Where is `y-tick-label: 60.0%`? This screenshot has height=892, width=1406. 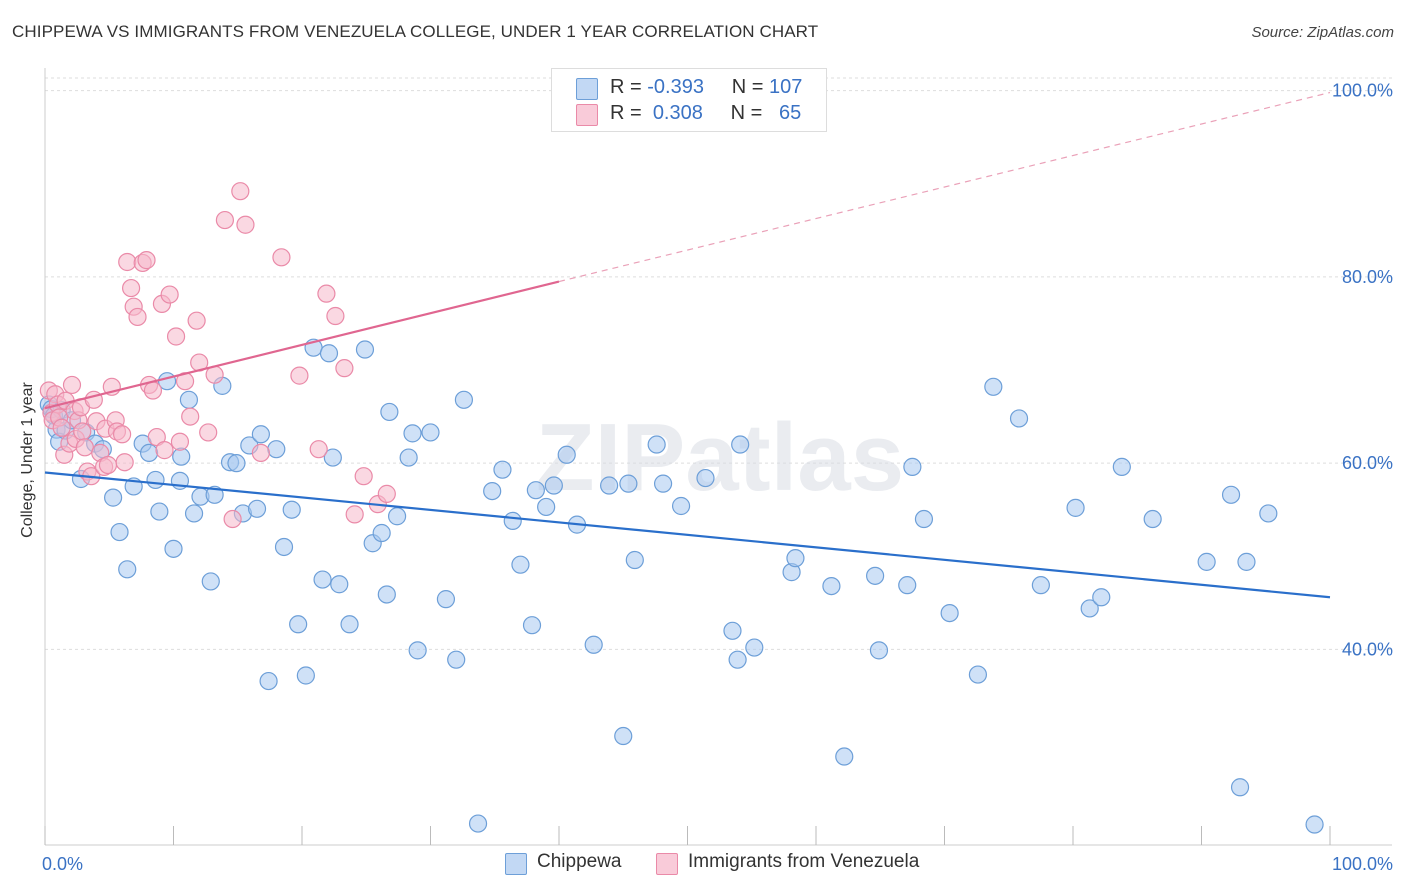
y-tick-label: 60.0% is located at coordinates (1367, 463).